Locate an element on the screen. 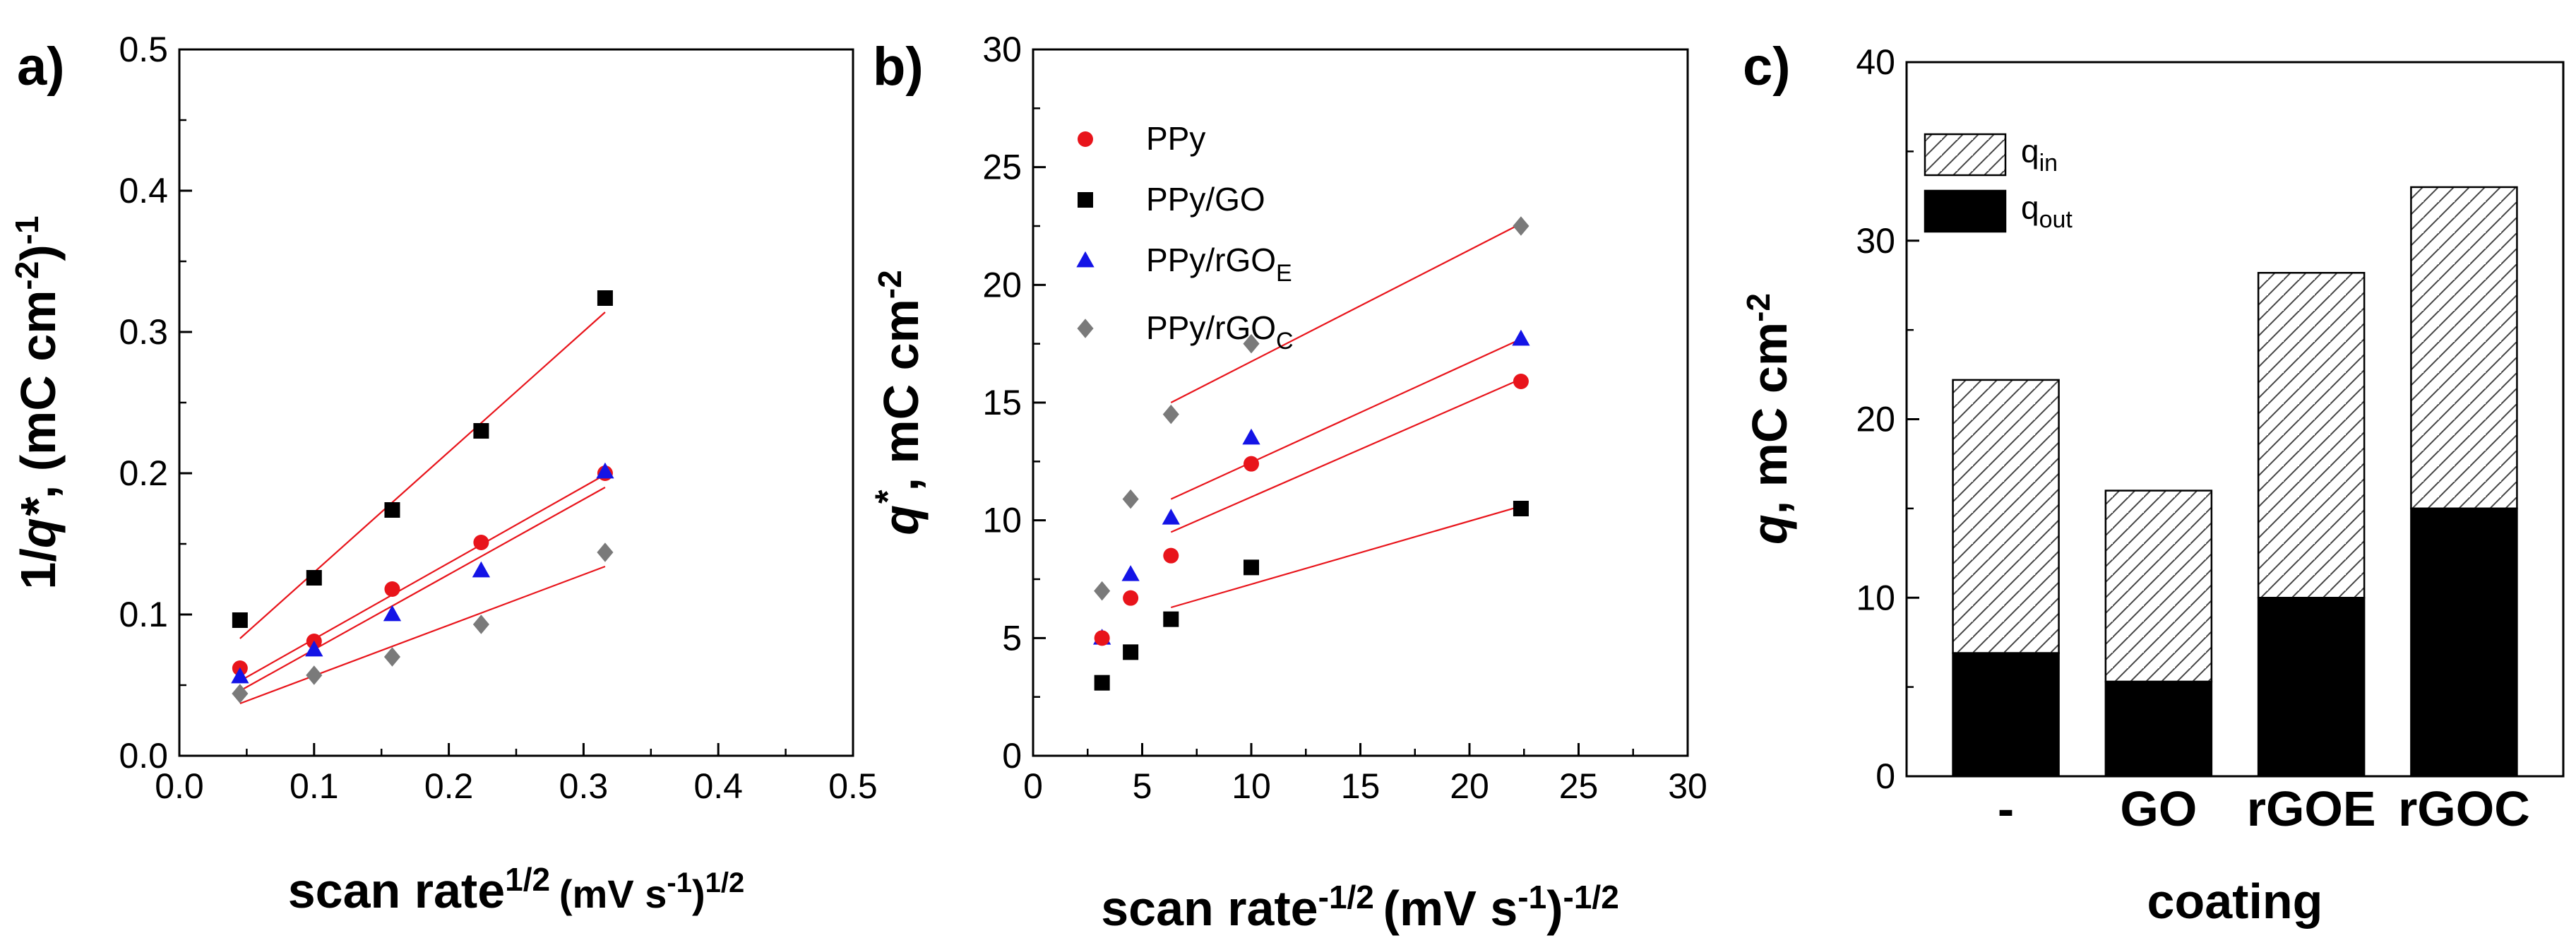 The width and height of the screenshot is (2576, 938). legend-label-ppy-rgoe: PPy/rGOE is located at coordinates (1219, 264).